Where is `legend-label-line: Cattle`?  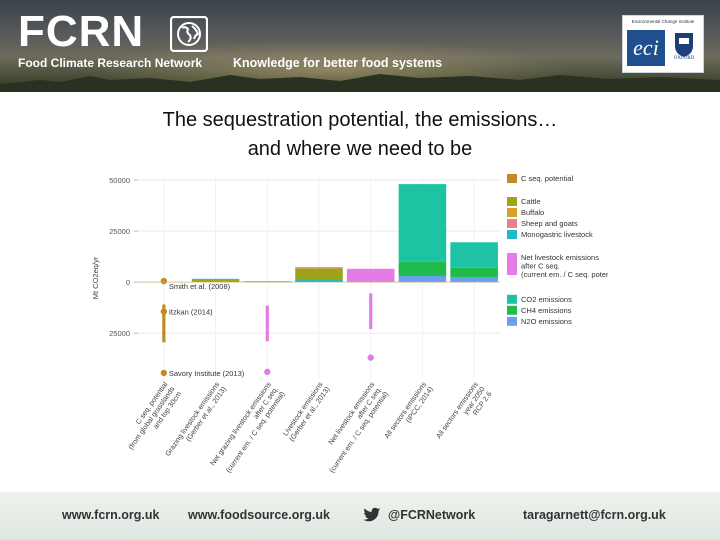
legend-label-line: Cattle is located at coordinates (531, 201).